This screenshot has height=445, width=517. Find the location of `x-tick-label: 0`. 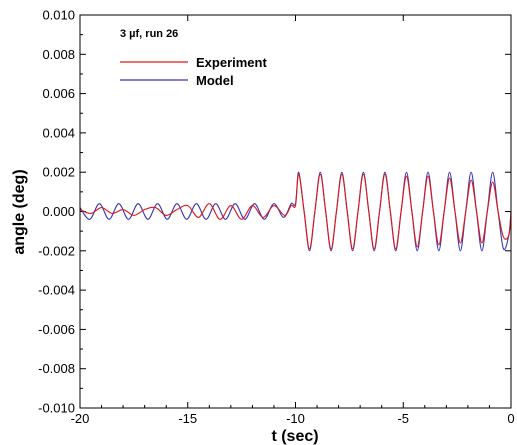

x-tick-label: 0 is located at coordinates (510, 418).